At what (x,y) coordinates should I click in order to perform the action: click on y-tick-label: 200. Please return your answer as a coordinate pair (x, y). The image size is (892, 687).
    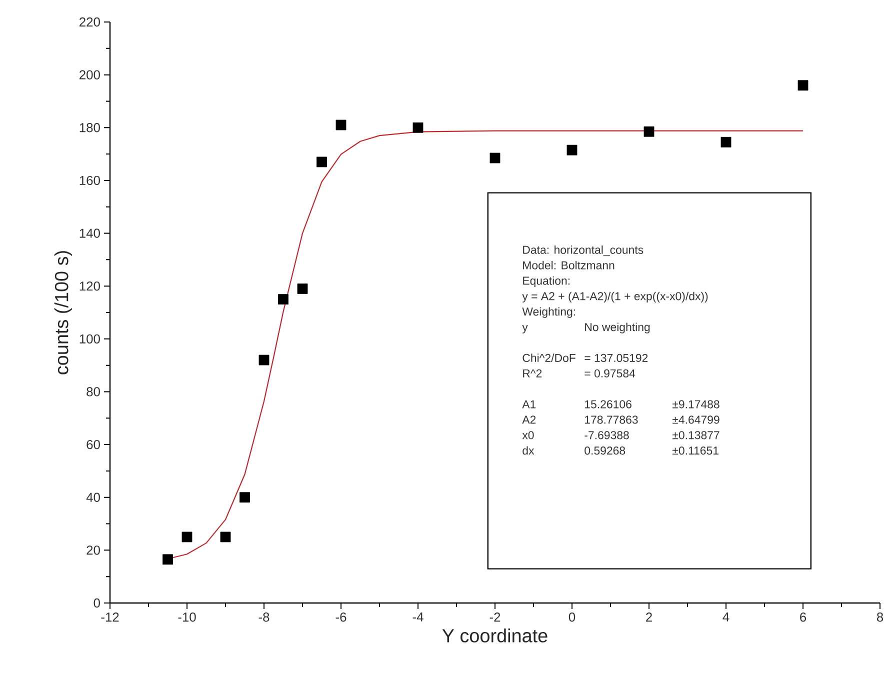
    Looking at the image, I should click on (90, 75).